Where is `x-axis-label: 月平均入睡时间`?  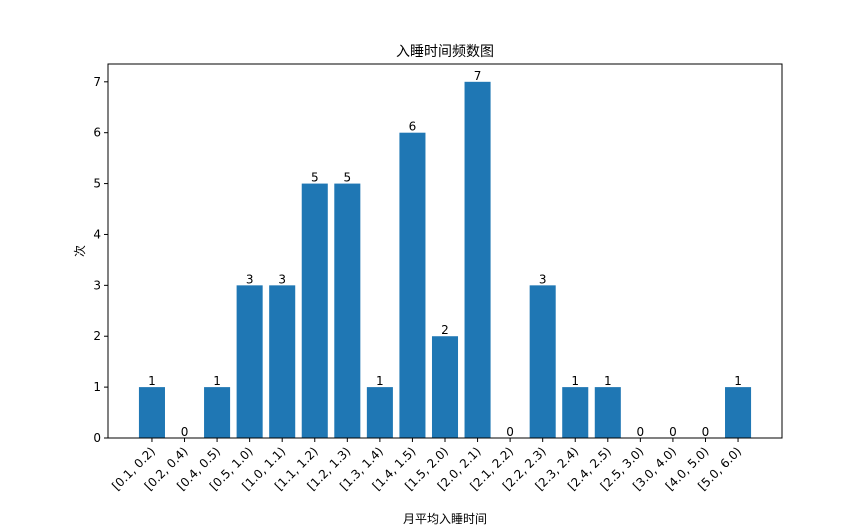 x-axis-label: 月平均入睡时间 is located at coordinates (445, 519).